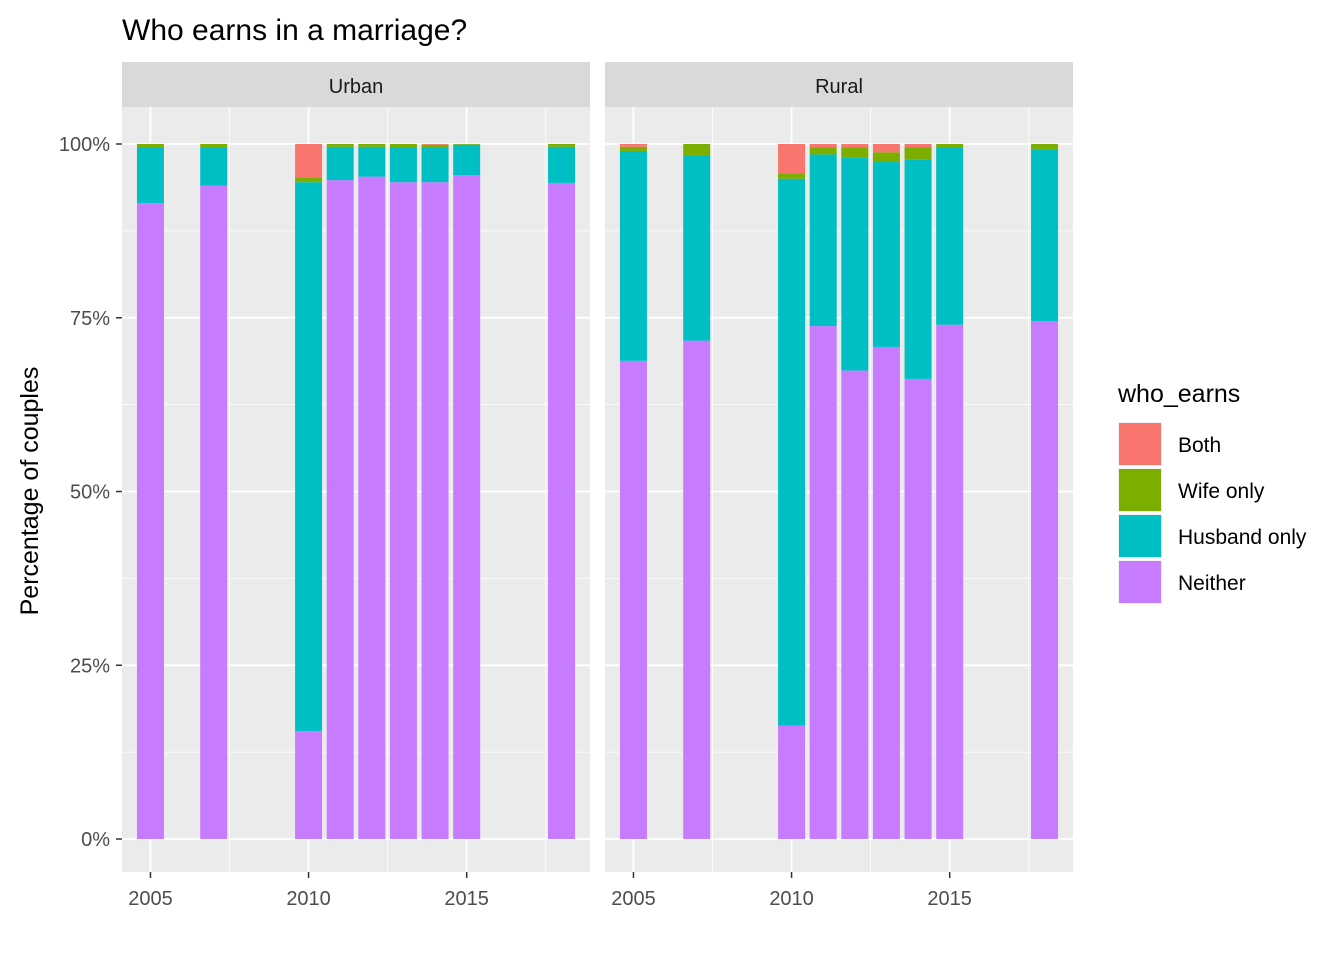 Image resolution: width=1344 pixels, height=965 pixels. I want to click on legend-label: Wife only, so click(1221, 491).